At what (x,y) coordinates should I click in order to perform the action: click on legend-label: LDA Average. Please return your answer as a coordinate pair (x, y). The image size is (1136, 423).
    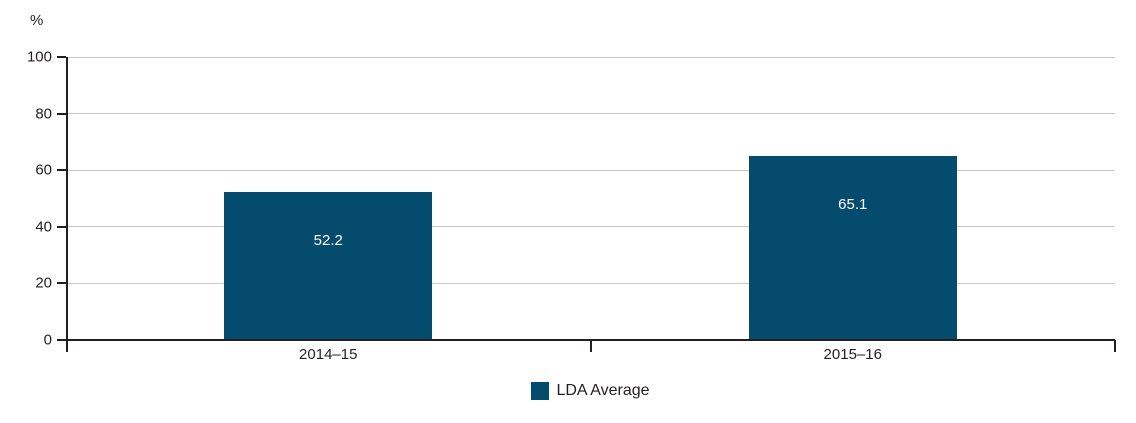
    Looking at the image, I should click on (603, 390).